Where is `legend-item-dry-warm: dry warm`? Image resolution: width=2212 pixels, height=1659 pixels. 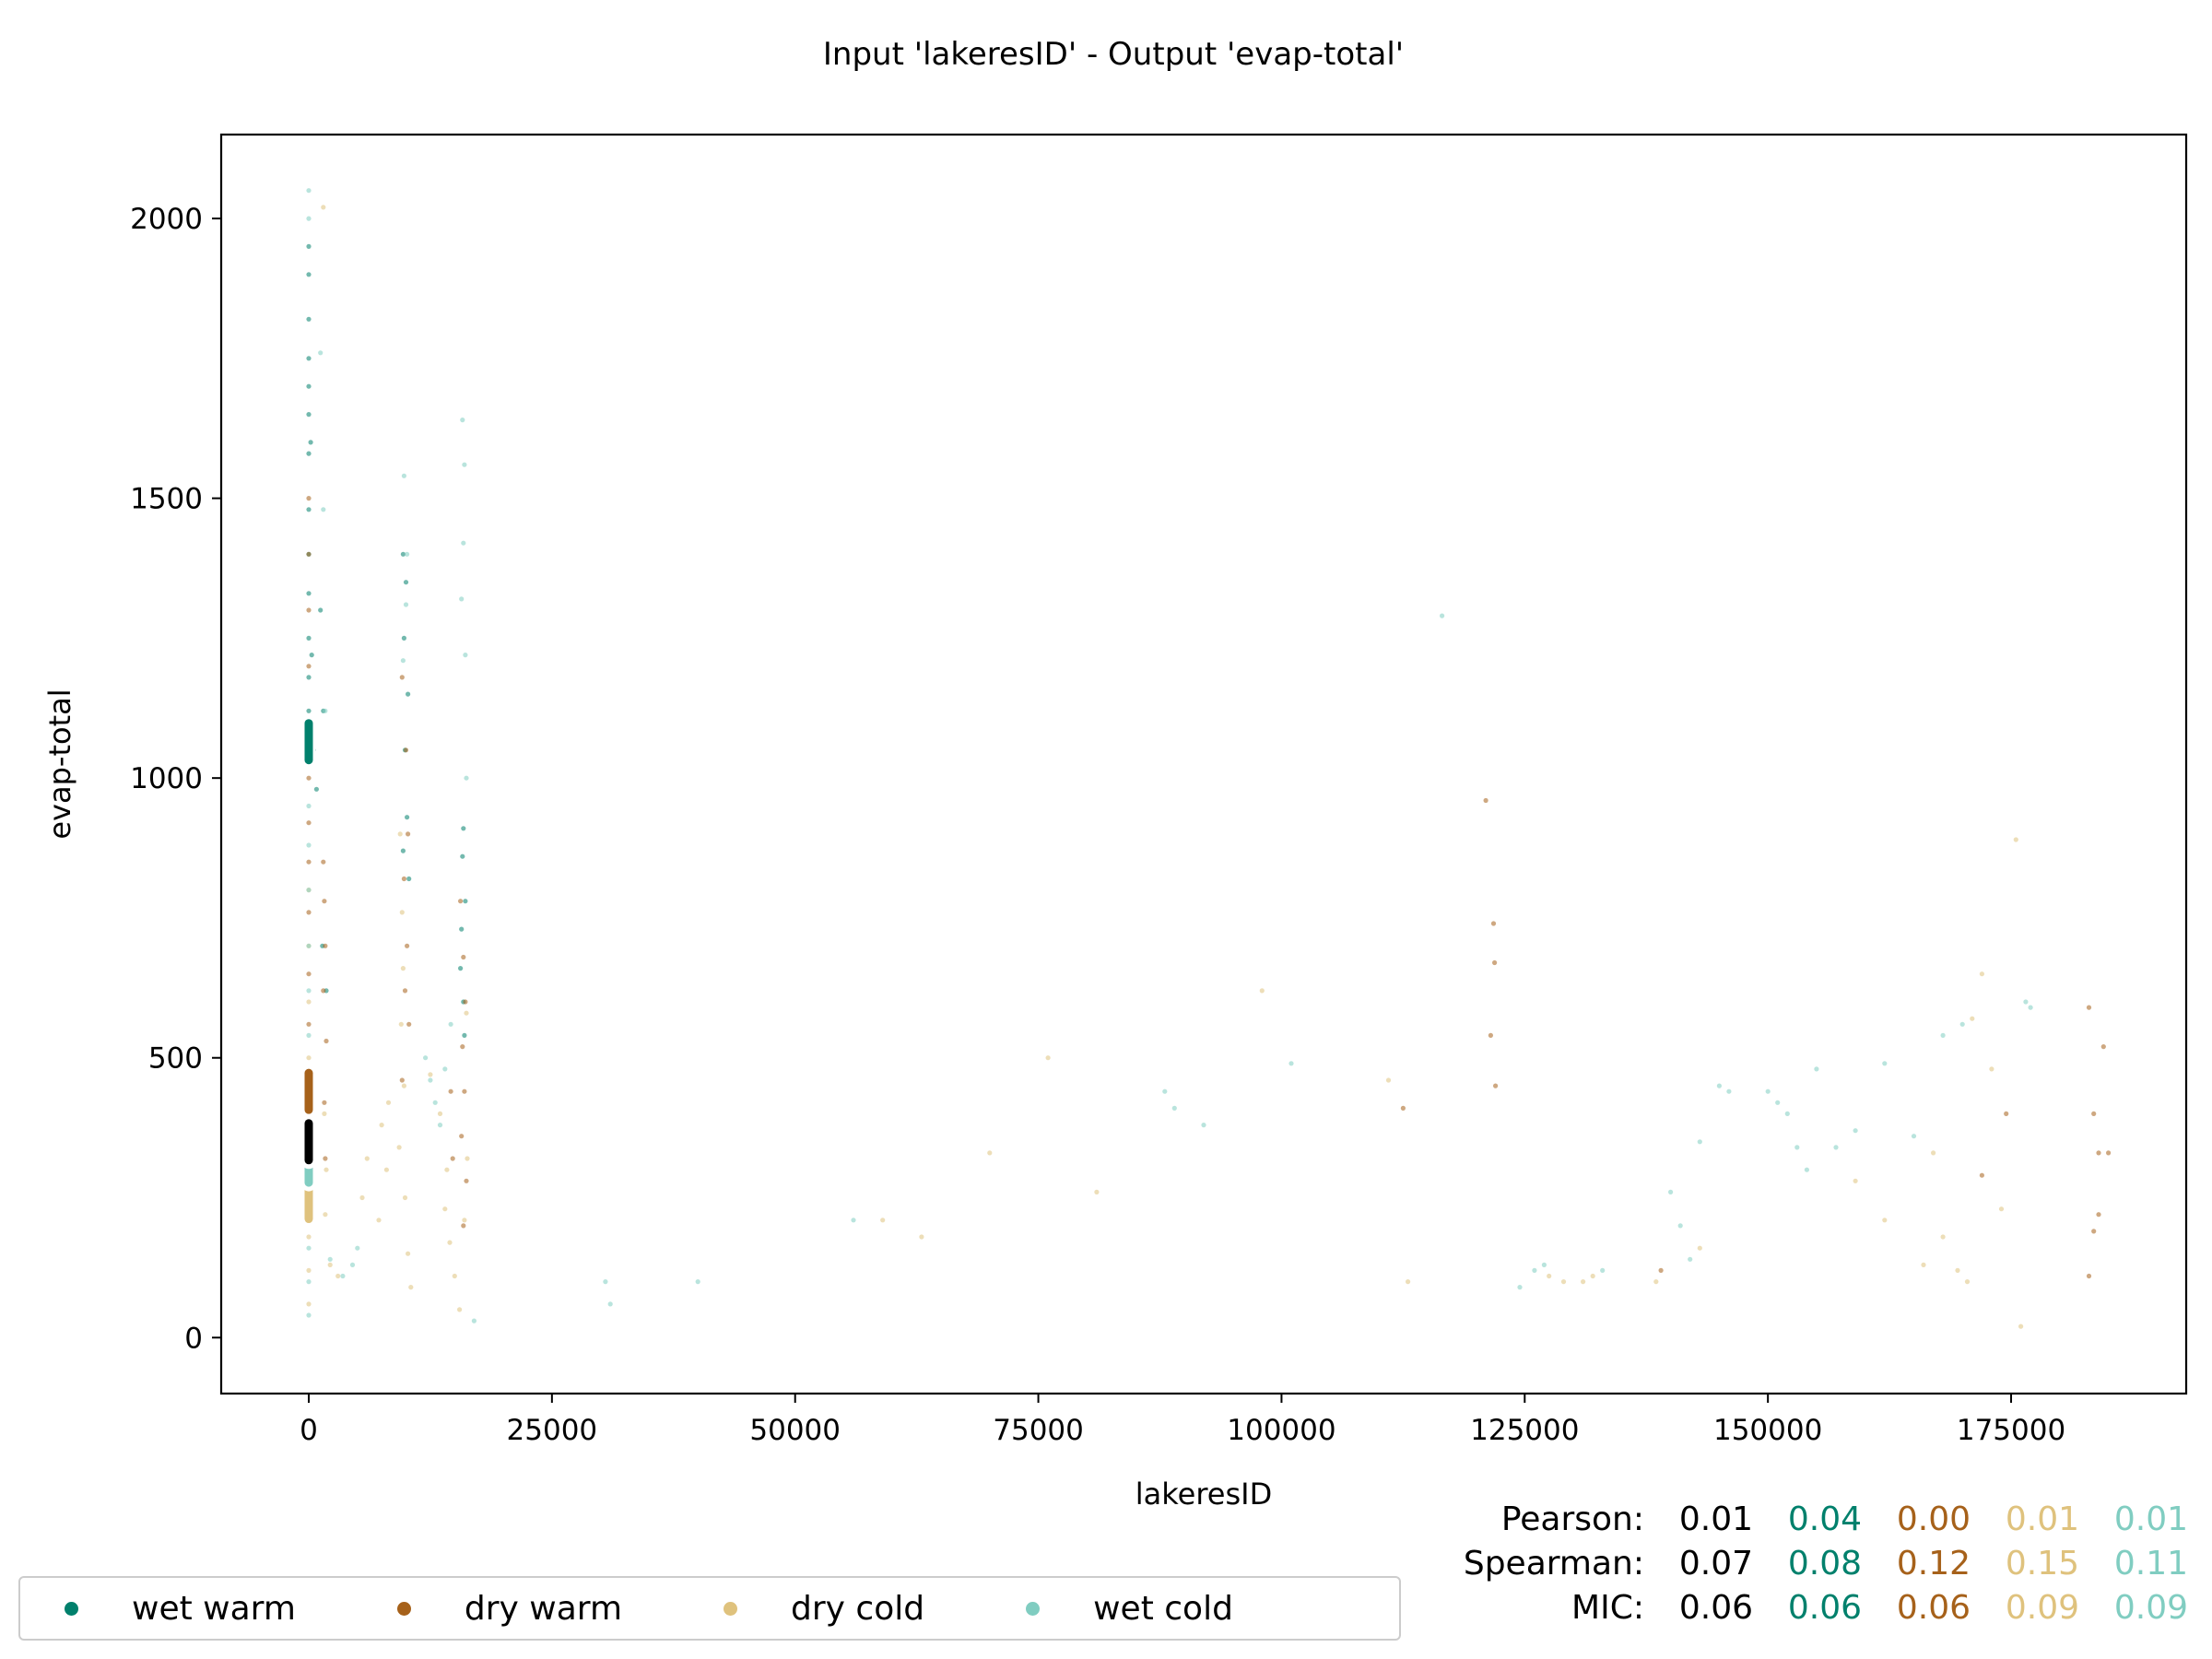
legend-item-dry-warm: dry warm is located at coordinates (509, 1608).